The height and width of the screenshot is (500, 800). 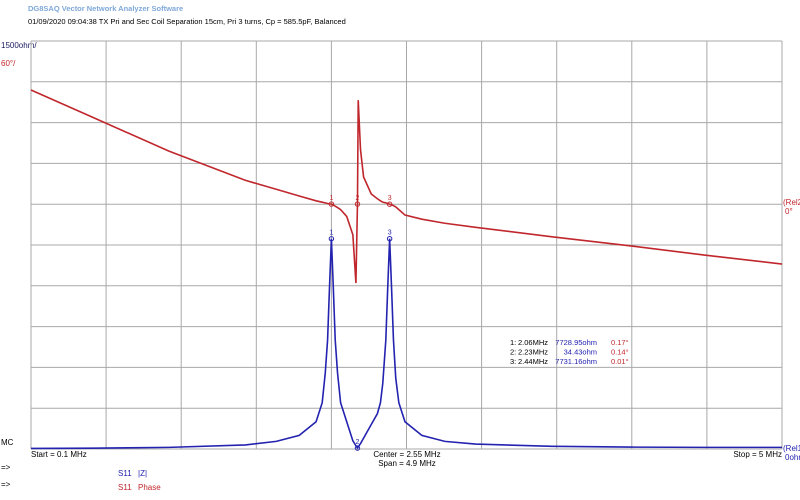 What do you see at coordinates (533, 342) in the screenshot?
I see `marker-table-cell: 2.06MHz` at bounding box center [533, 342].